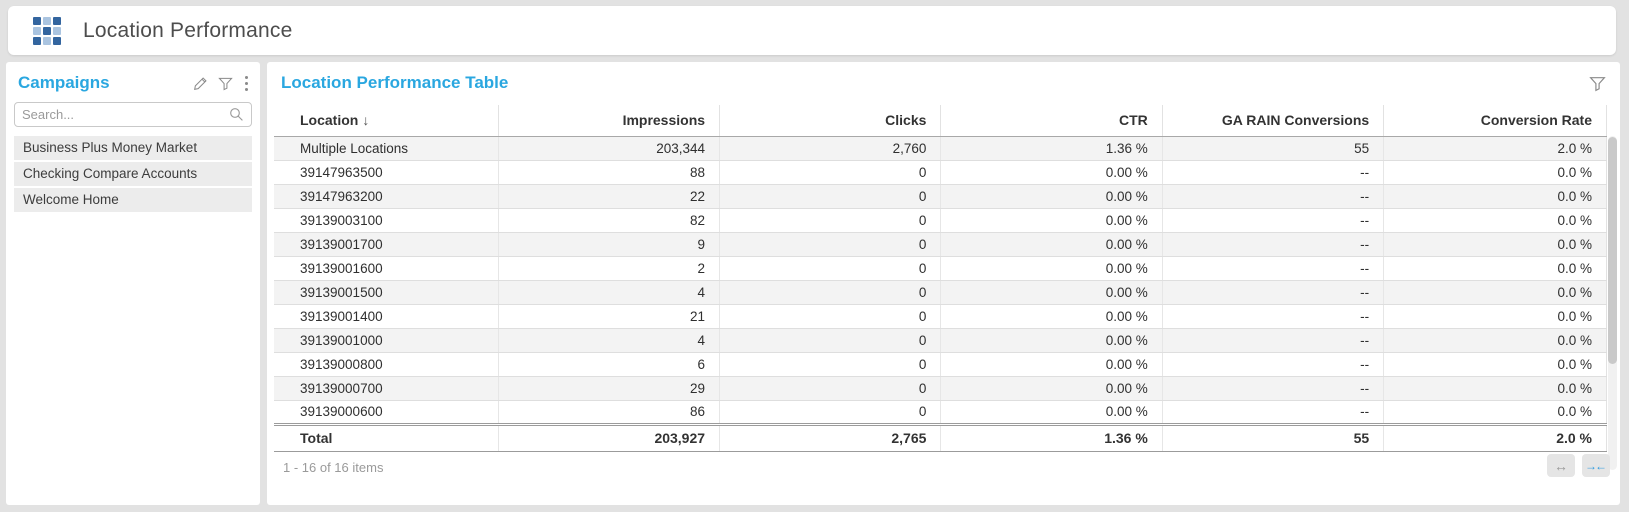 This screenshot has width=1629, height=512. Describe the element at coordinates (608, 412) in the screenshot. I see `cell-impressions: 86` at that location.